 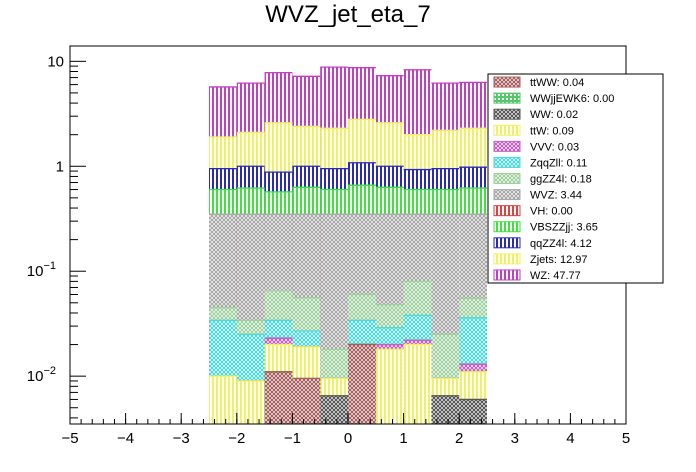 What do you see at coordinates (181, 438) in the screenshot?
I see `x-tick-label: −3` at bounding box center [181, 438].